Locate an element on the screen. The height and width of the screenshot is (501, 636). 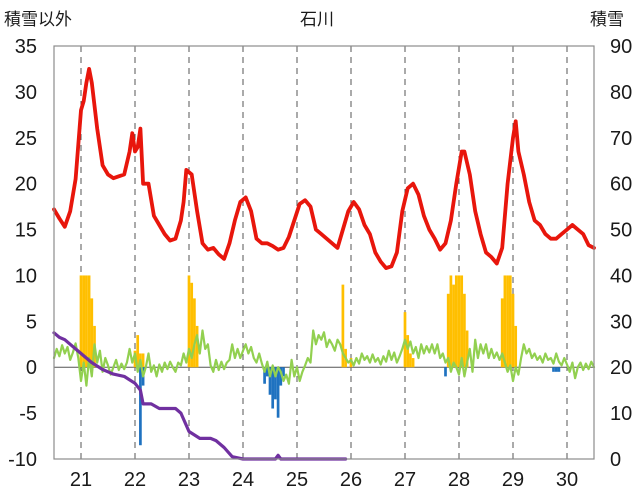
x-tick-label: 27 is located at coordinates (405, 480).